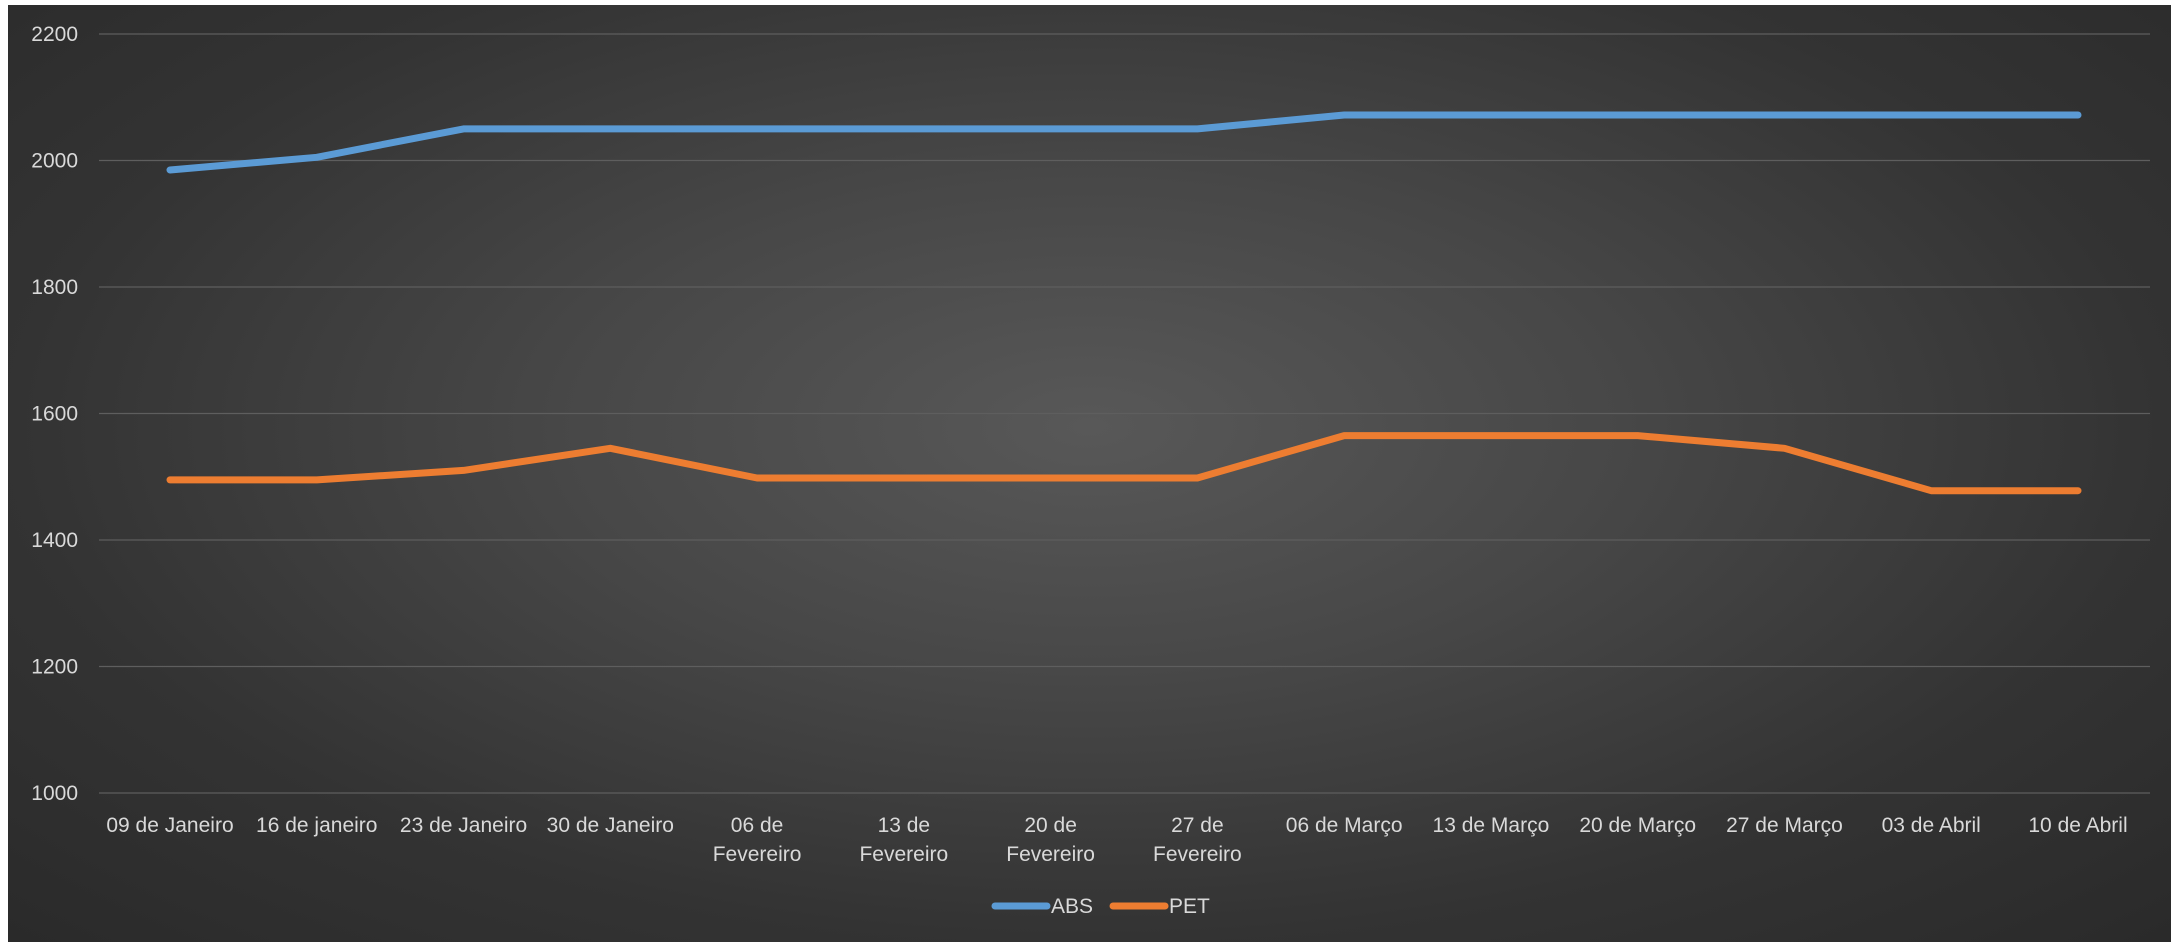  Describe the element at coordinates (54, 793) in the screenshot. I see `y-tick-label: 1000` at that location.